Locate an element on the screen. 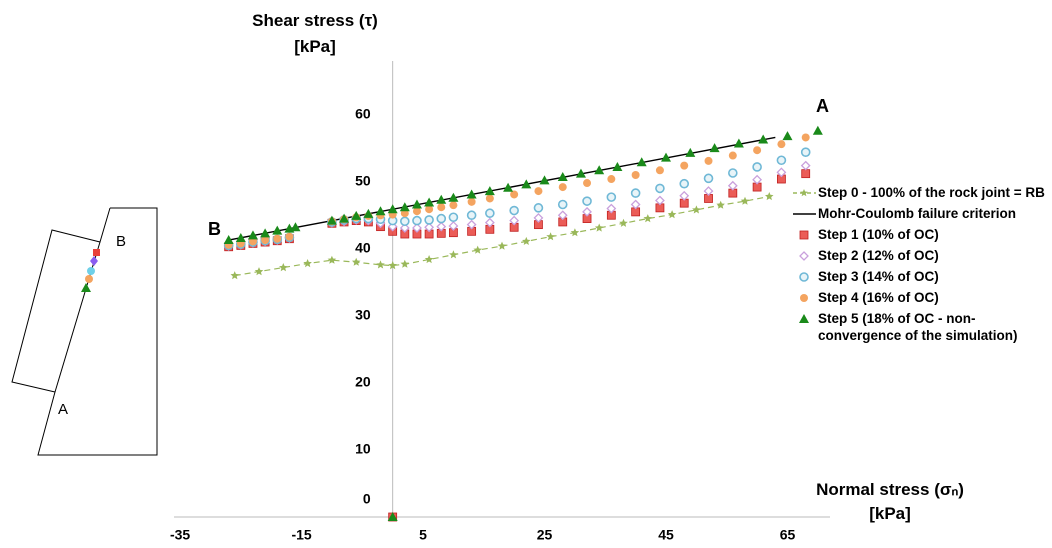 Image resolution: width=1052 pixels, height=548 pixels. x-tick-label: 65 is located at coordinates (788, 535).